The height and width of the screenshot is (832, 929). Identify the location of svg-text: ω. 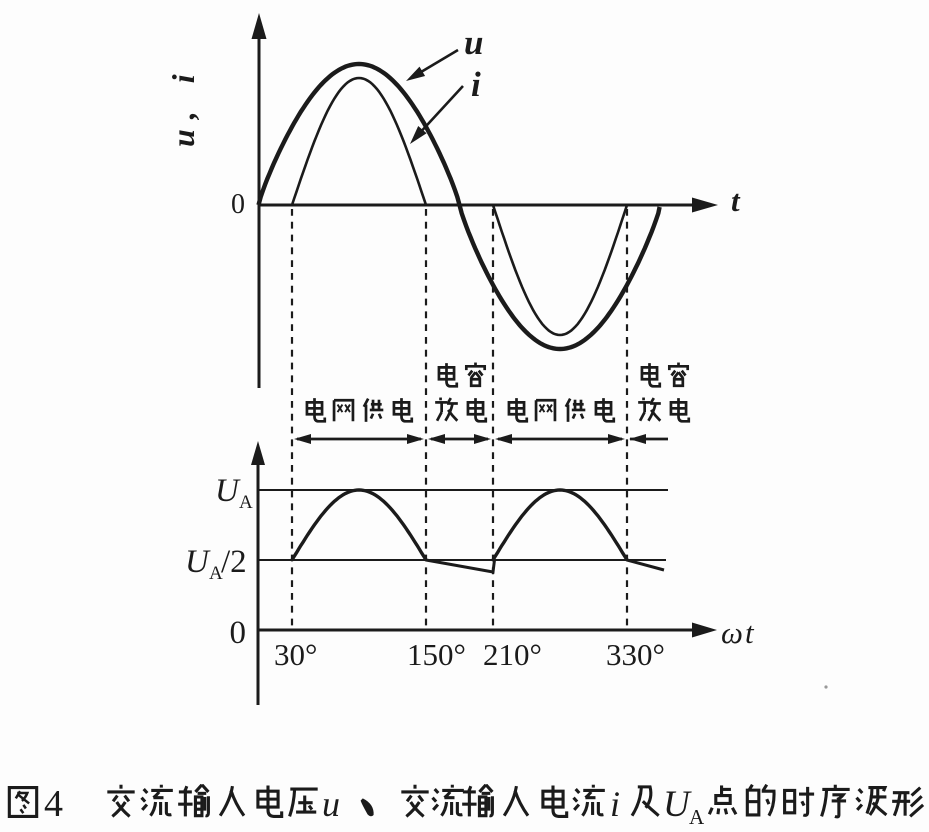
(732, 632).